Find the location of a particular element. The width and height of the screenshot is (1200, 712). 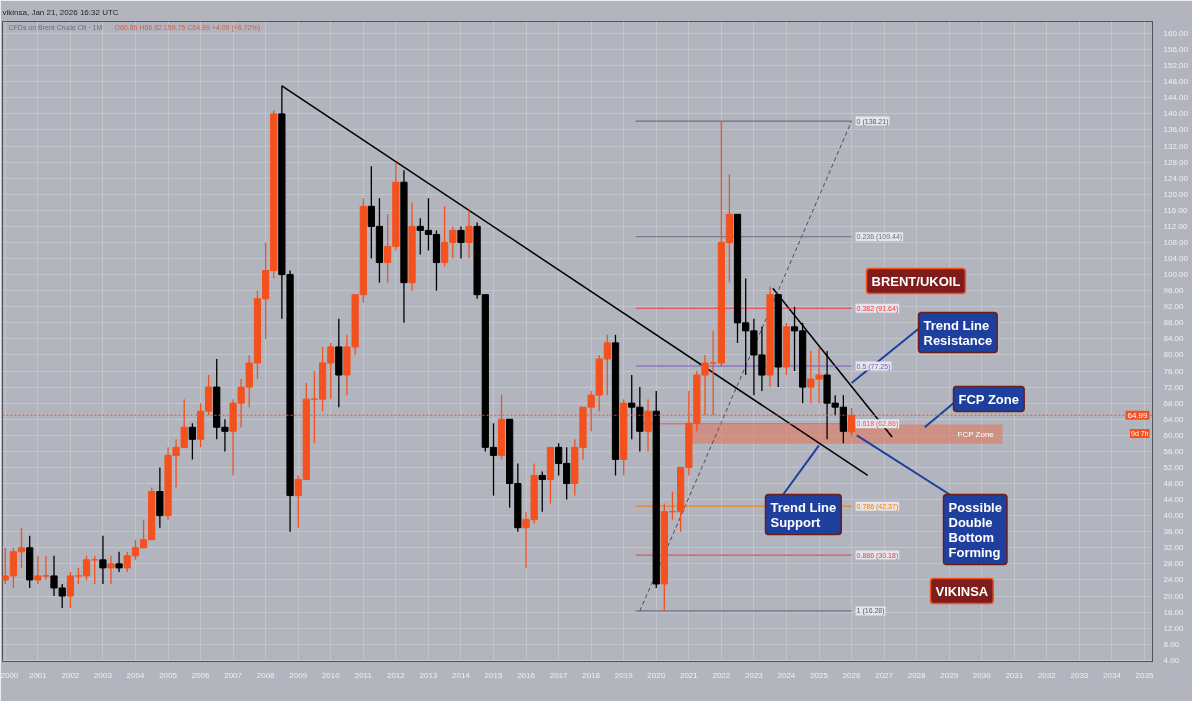

y-tick-label: 44.00 is located at coordinates (1174, 500).